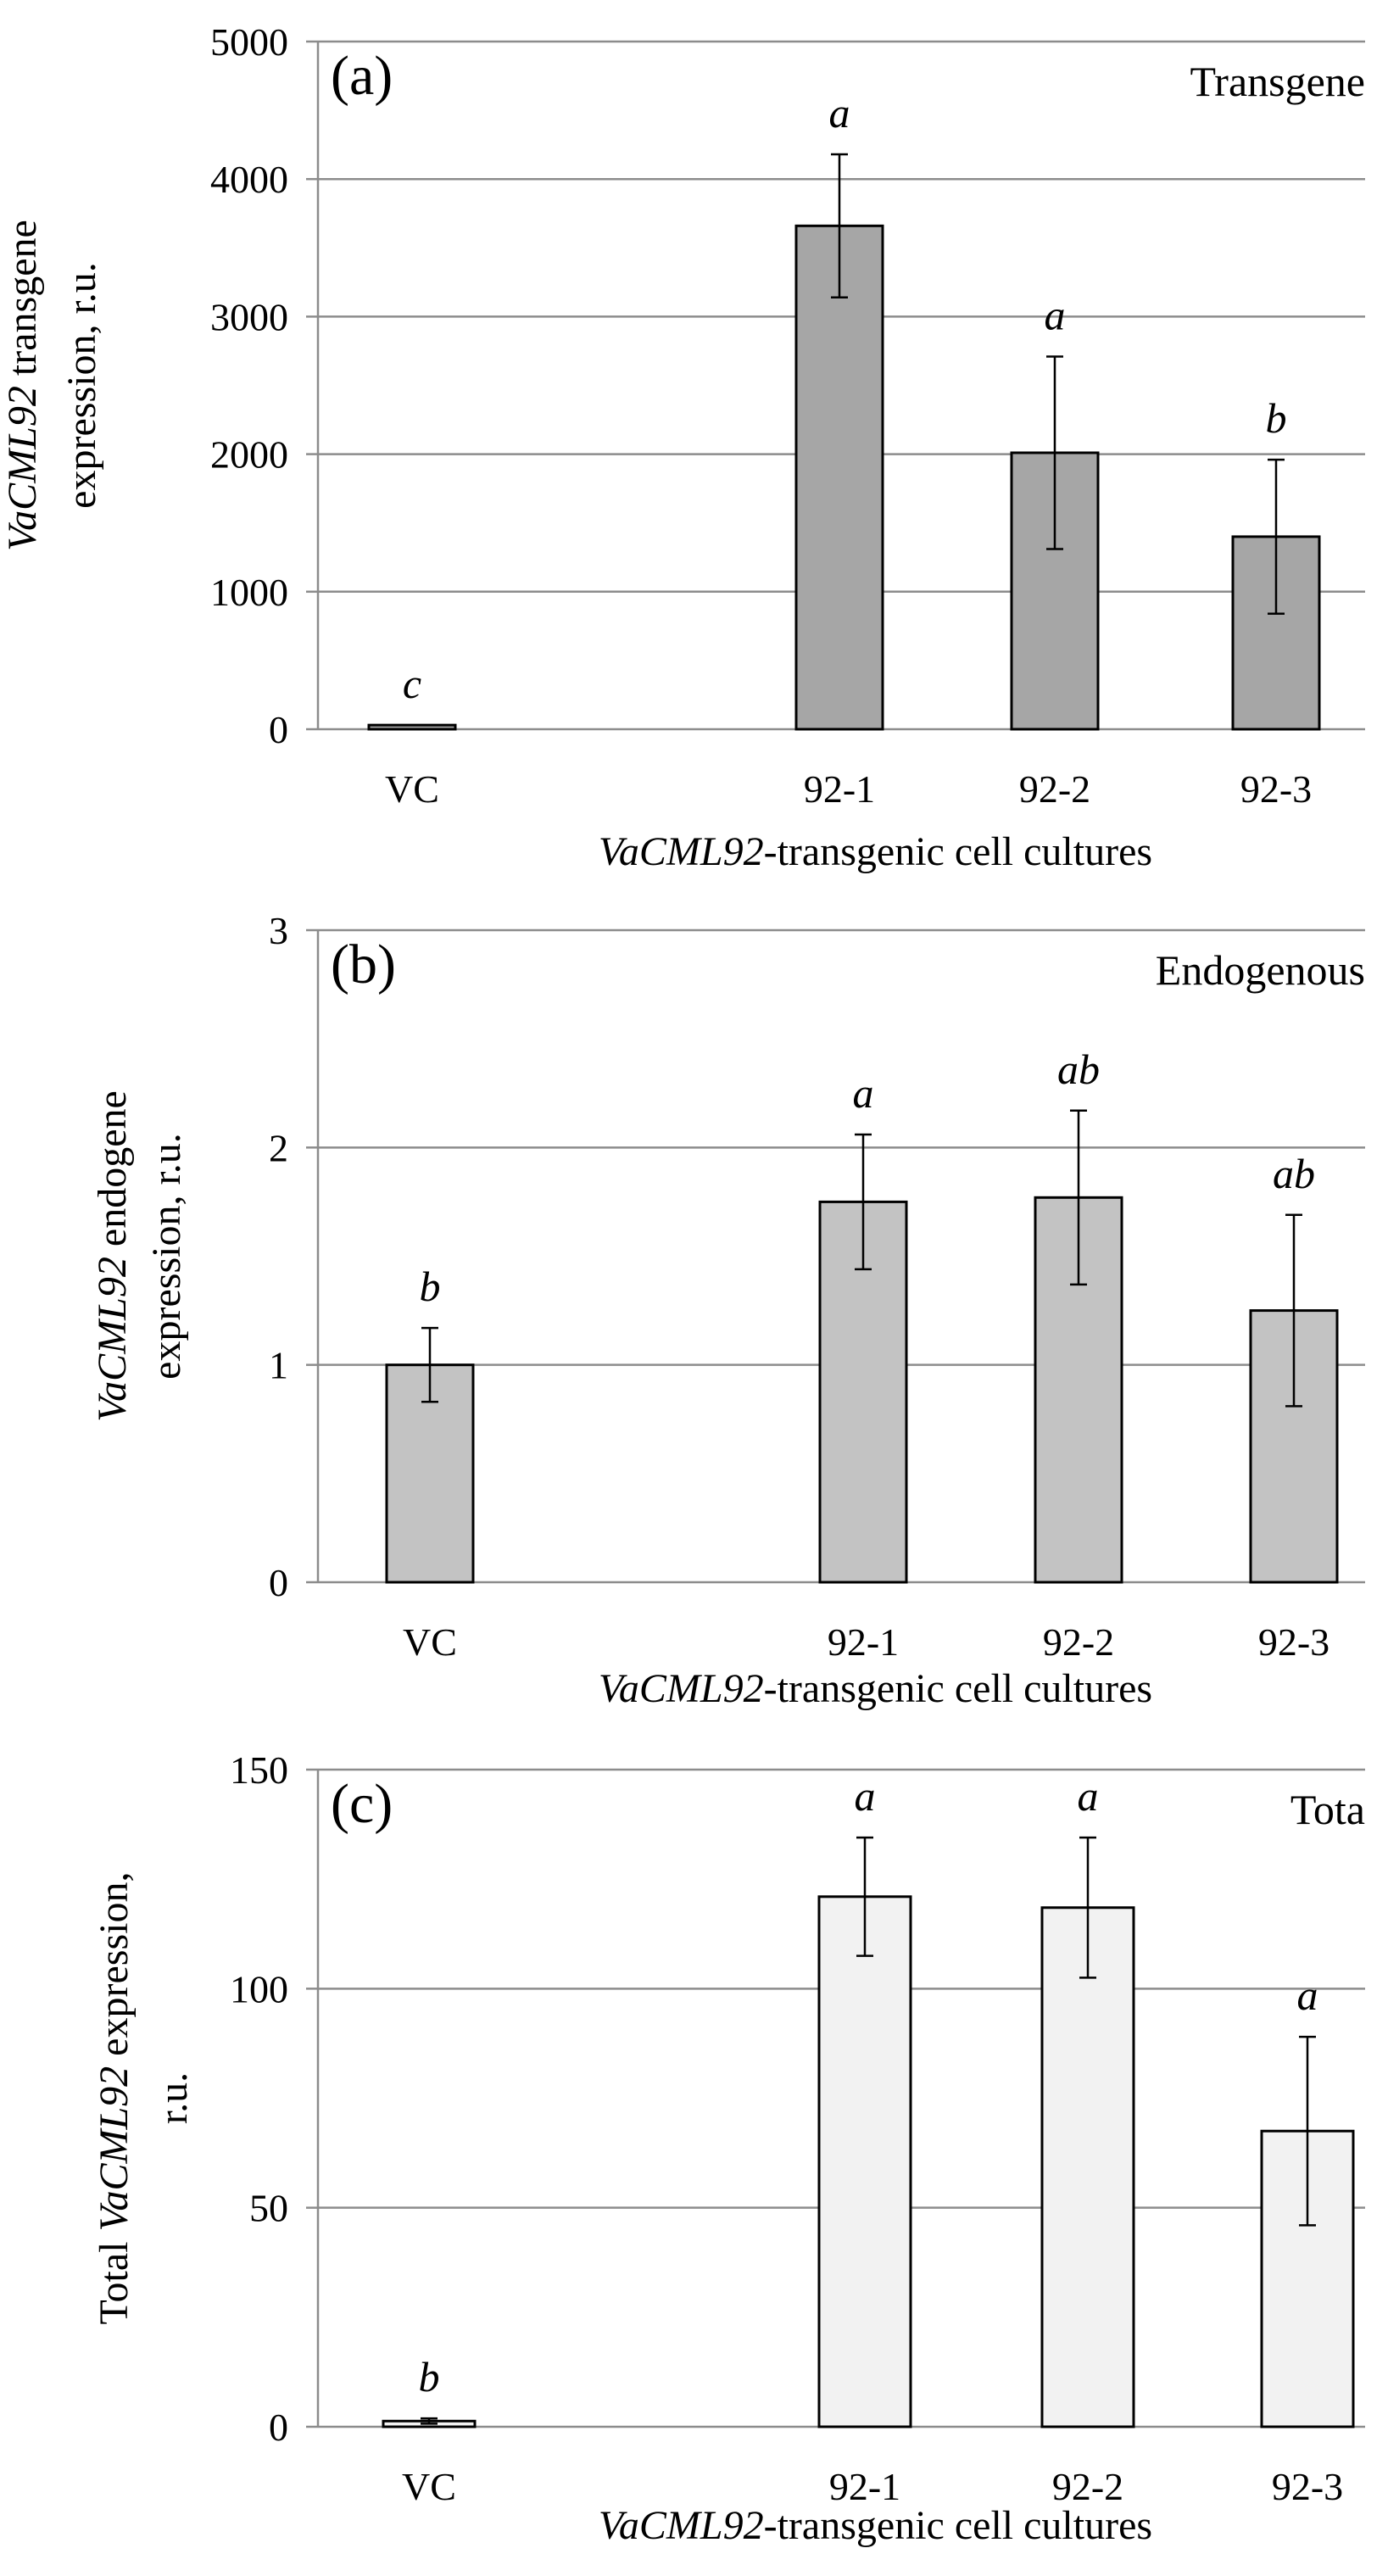 This screenshot has width=1388, height=2576. Describe the element at coordinates (412, 727) in the screenshot. I see `bar-VC` at that location.